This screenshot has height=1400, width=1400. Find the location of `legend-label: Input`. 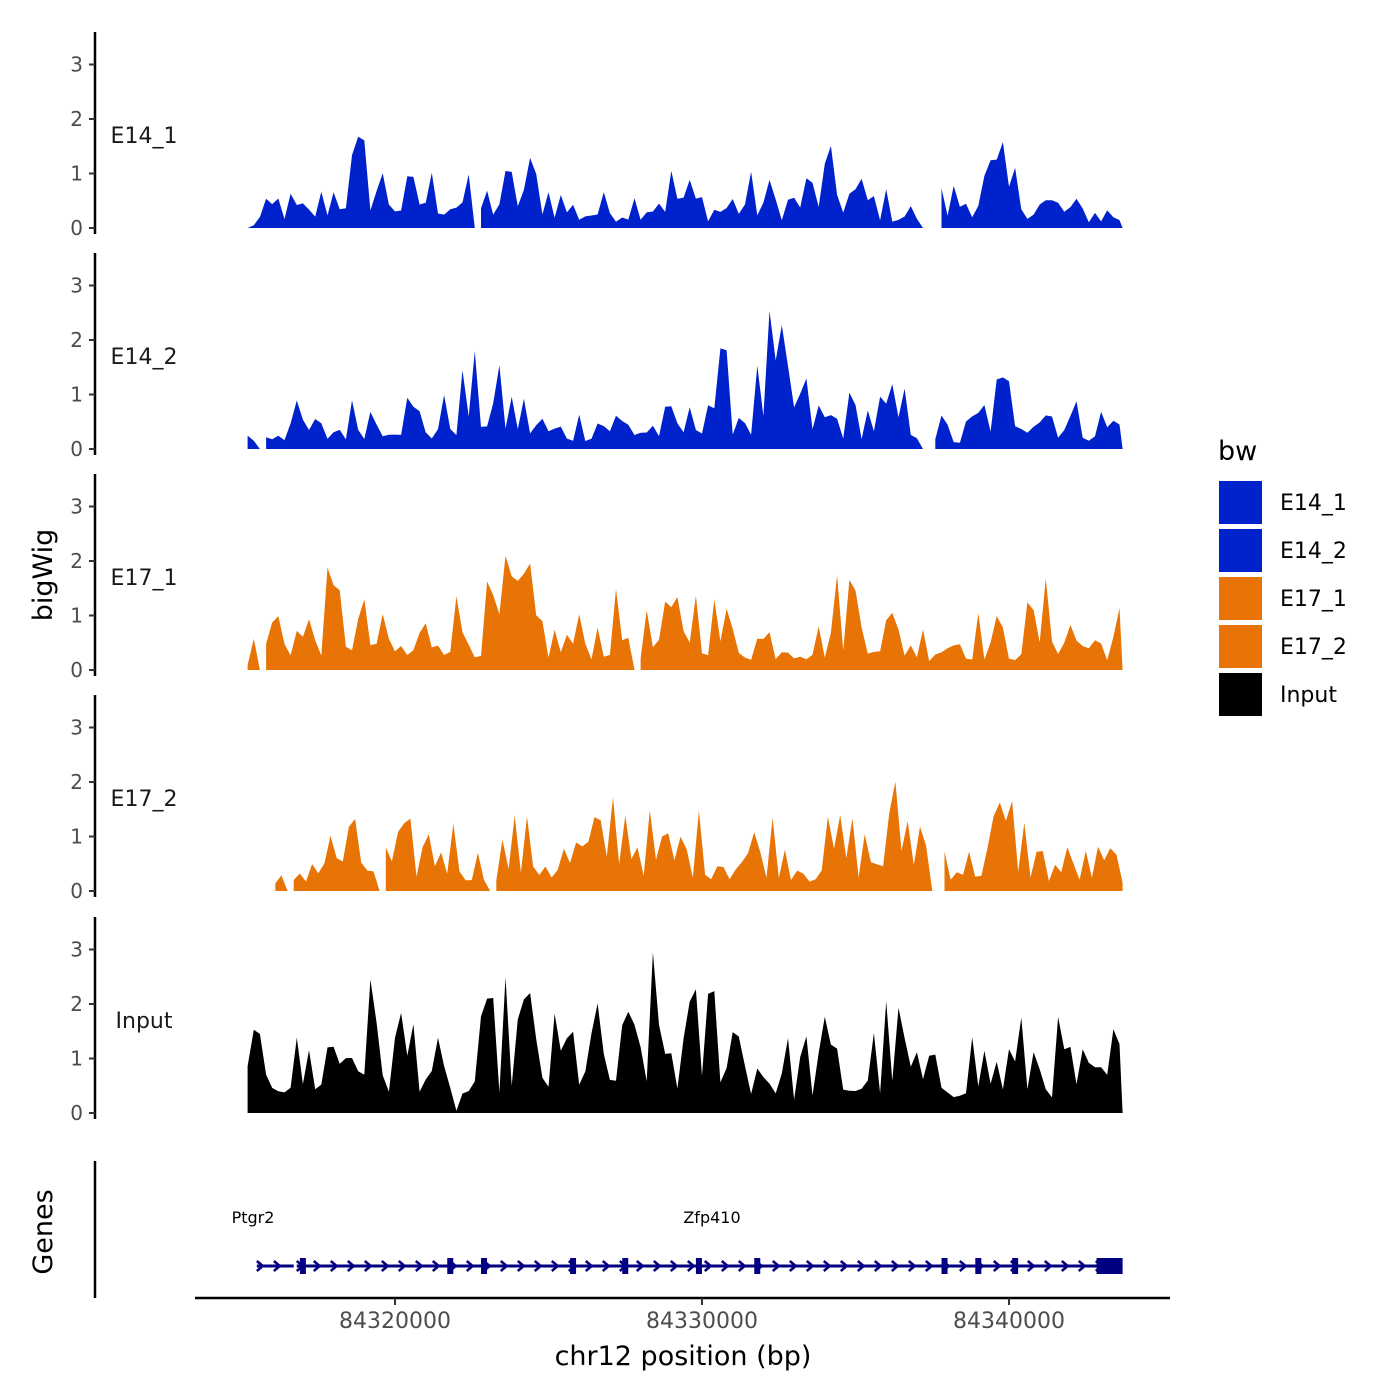

legend-label: Input is located at coordinates (1308, 695).